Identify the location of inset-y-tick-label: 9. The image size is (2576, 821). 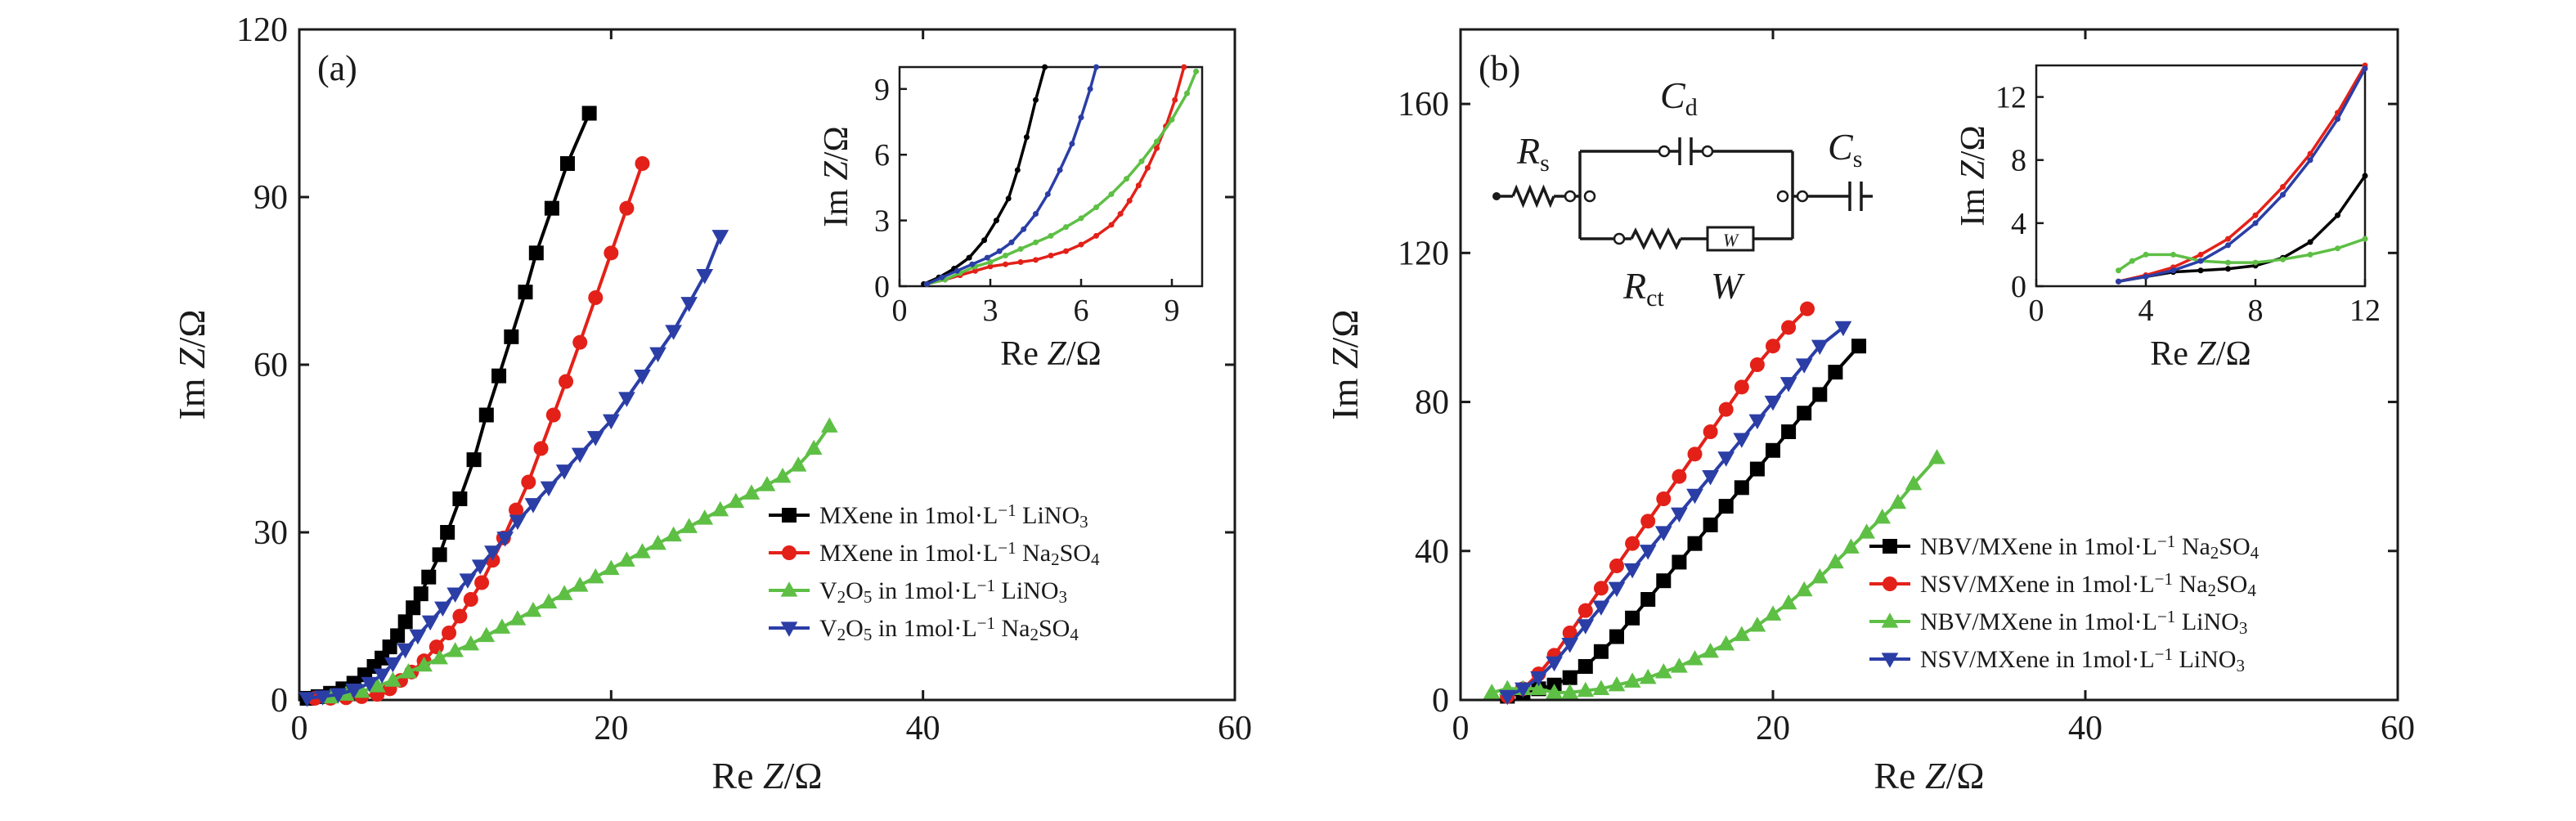
(882, 90).